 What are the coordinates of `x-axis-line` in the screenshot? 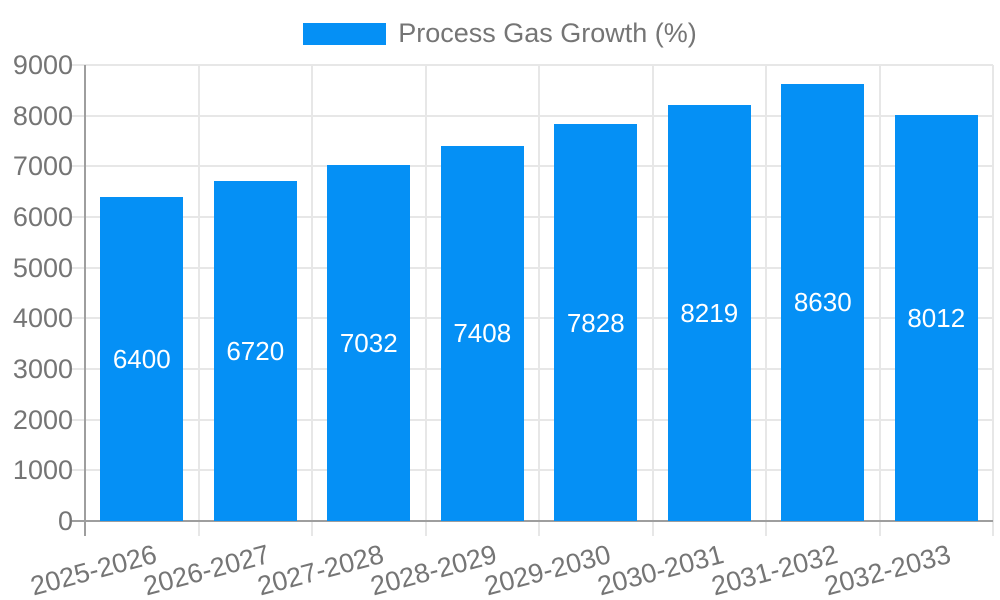 It's located at (532, 521).